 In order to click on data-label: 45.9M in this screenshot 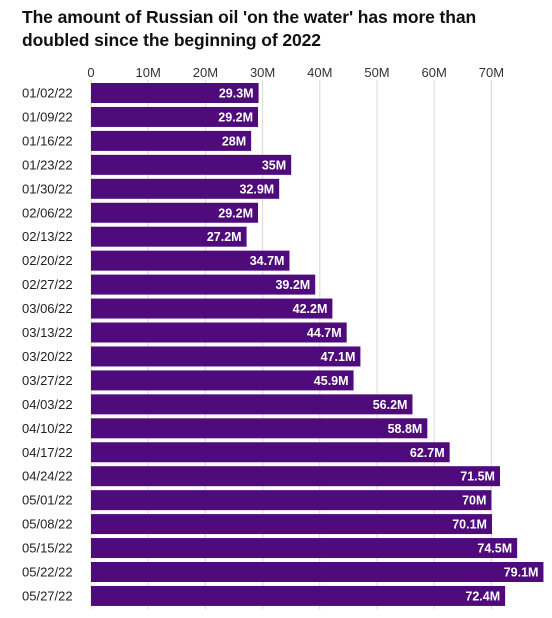, I will do `click(331, 381)`.